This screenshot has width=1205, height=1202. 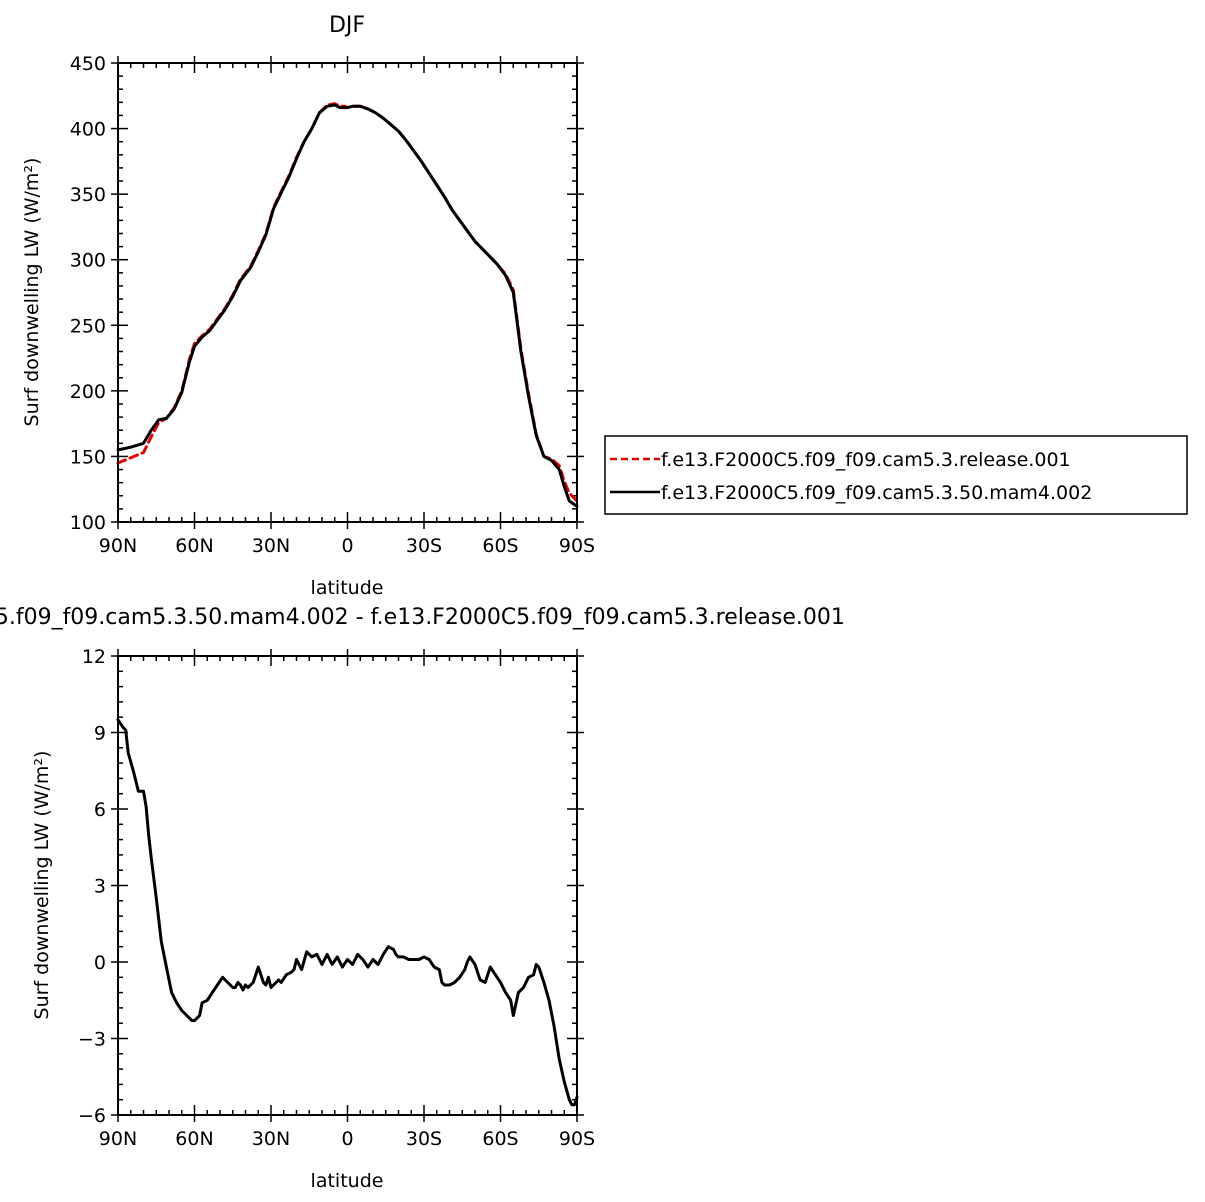 I want to click on legend-box, so click(x=896, y=475).